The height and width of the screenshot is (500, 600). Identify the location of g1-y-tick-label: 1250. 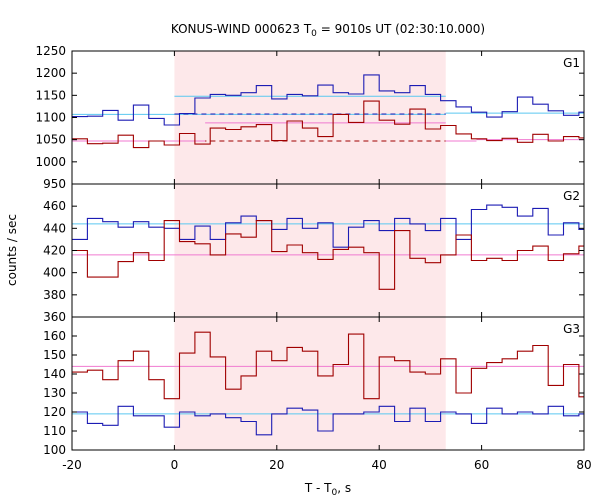
(50, 51).